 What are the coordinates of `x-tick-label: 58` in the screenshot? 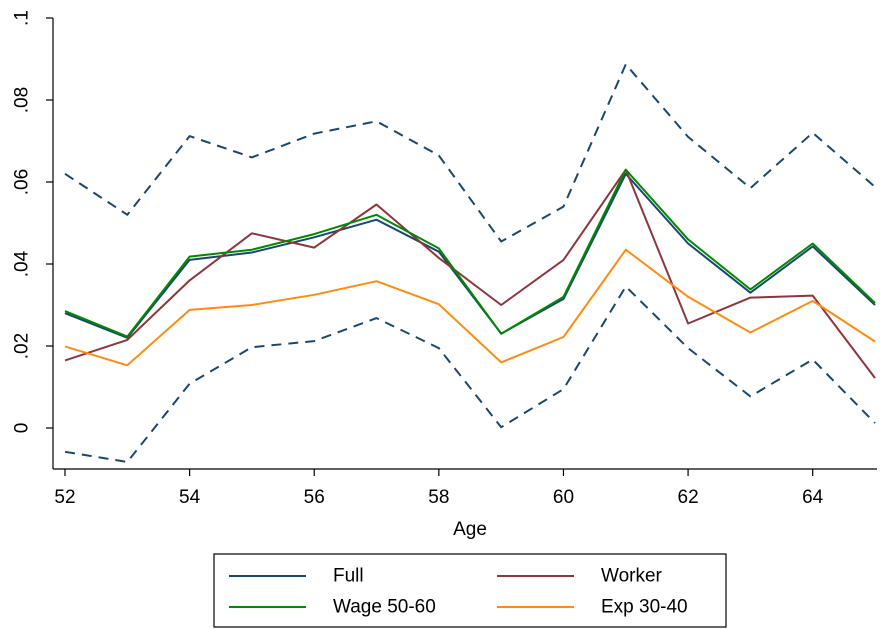 It's located at (438, 497).